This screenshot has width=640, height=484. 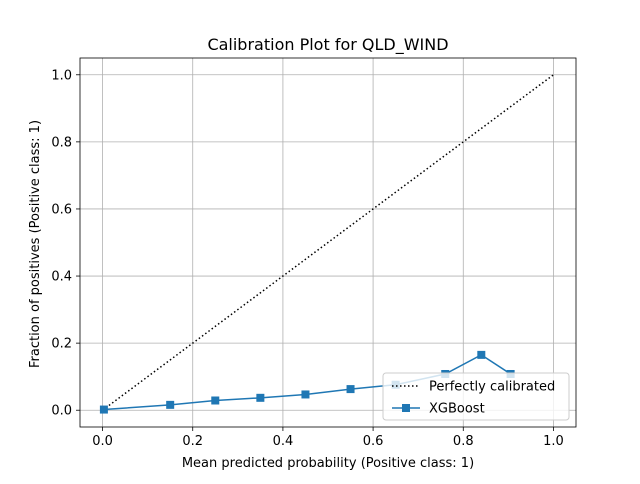 I want to click on x-tick-label: 0.0, so click(x=102, y=441).